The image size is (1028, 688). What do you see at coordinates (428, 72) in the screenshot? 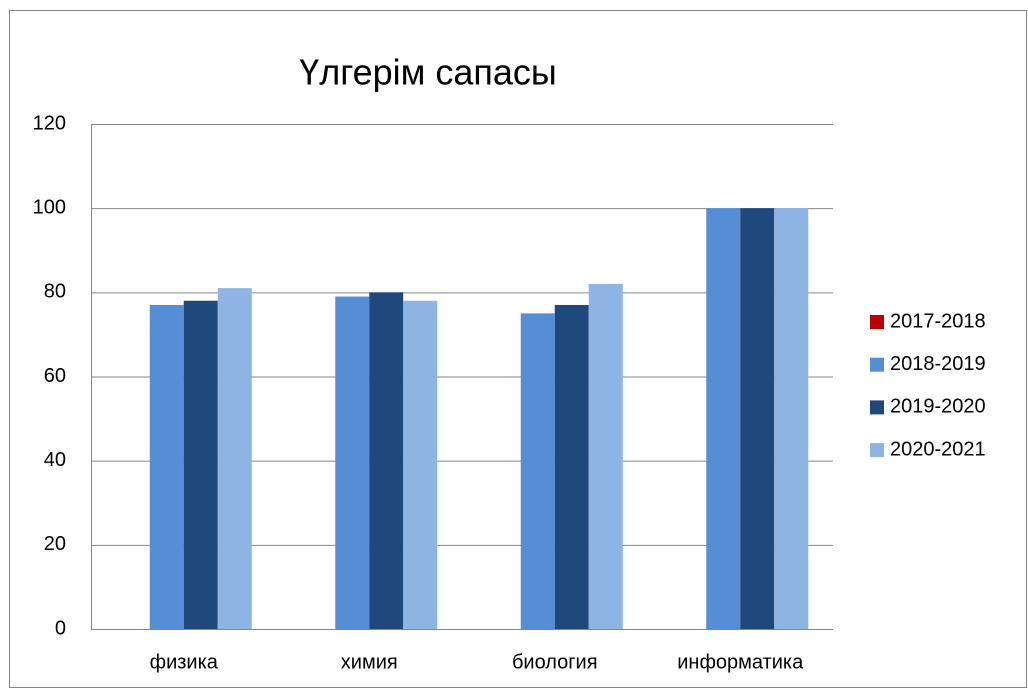
I see `chart-title: Үлгерім сапасы` at bounding box center [428, 72].